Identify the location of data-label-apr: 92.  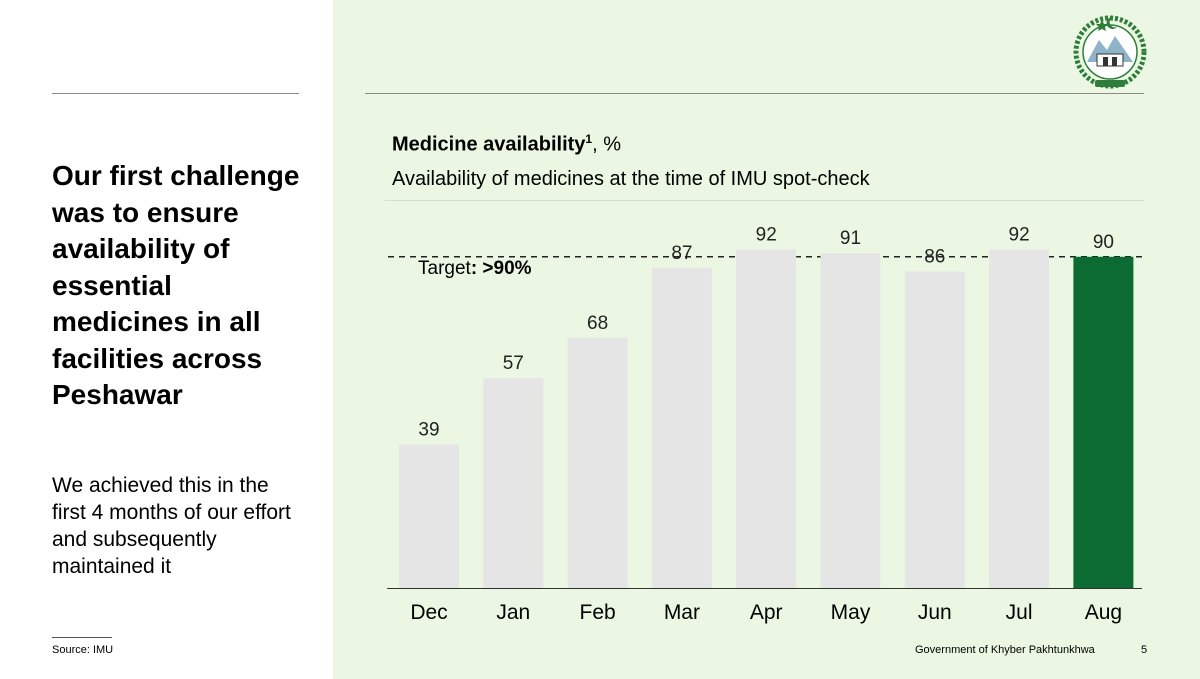
(766, 234).